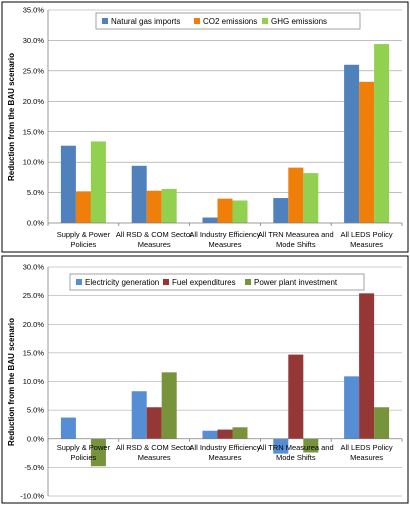 This screenshot has width=410, height=505. Describe the element at coordinates (122, 282) in the screenshot. I see `legend-label: Electricity generation` at that location.